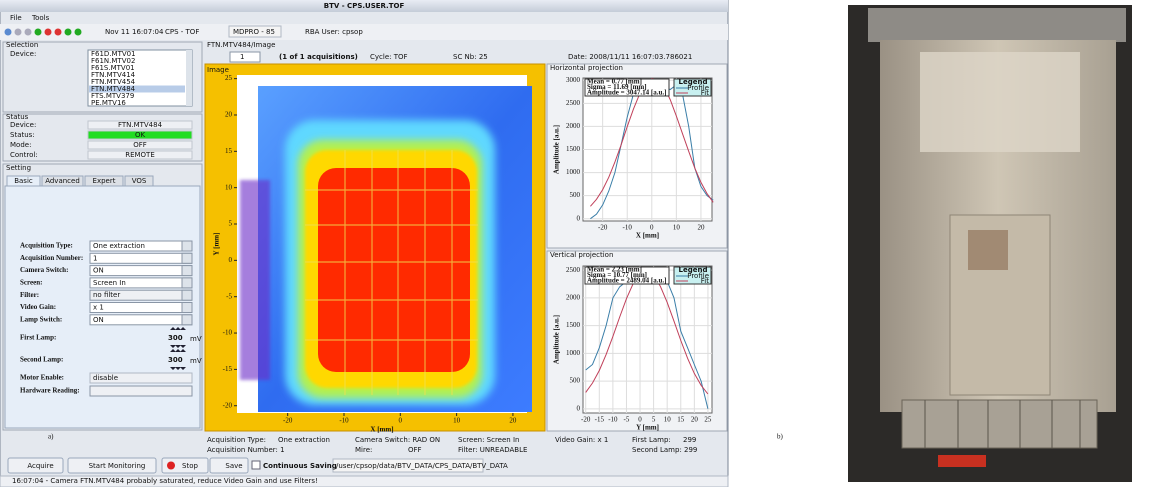 The image size is (1152, 487). Describe the element at coordinates (708, 420) in the screenshot. I see `x-tick-label: 25` at that location.